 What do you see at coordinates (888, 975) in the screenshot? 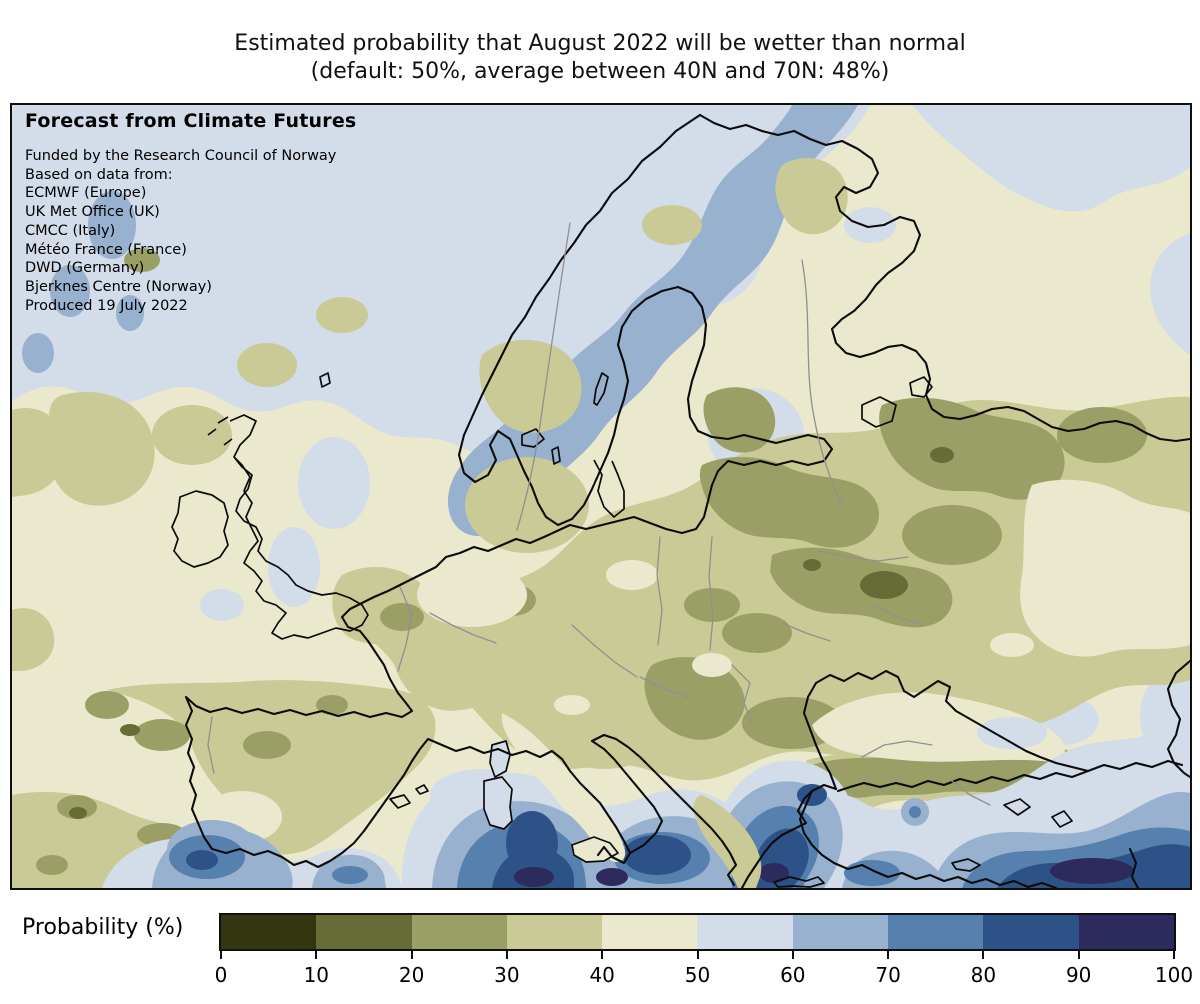
I see `colorbar-tick-label: 70` at bounding box center [888, 975].